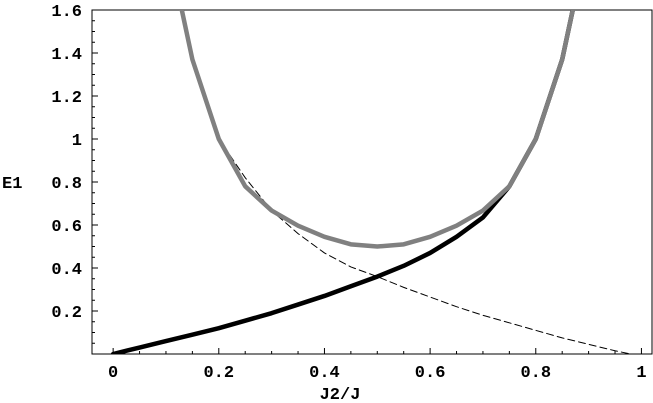 This screenshot has height=403, width=653. Describe the element at coordinates (66, 184) in the screenshot. I see `y-tick-label: 0.8` at that location.